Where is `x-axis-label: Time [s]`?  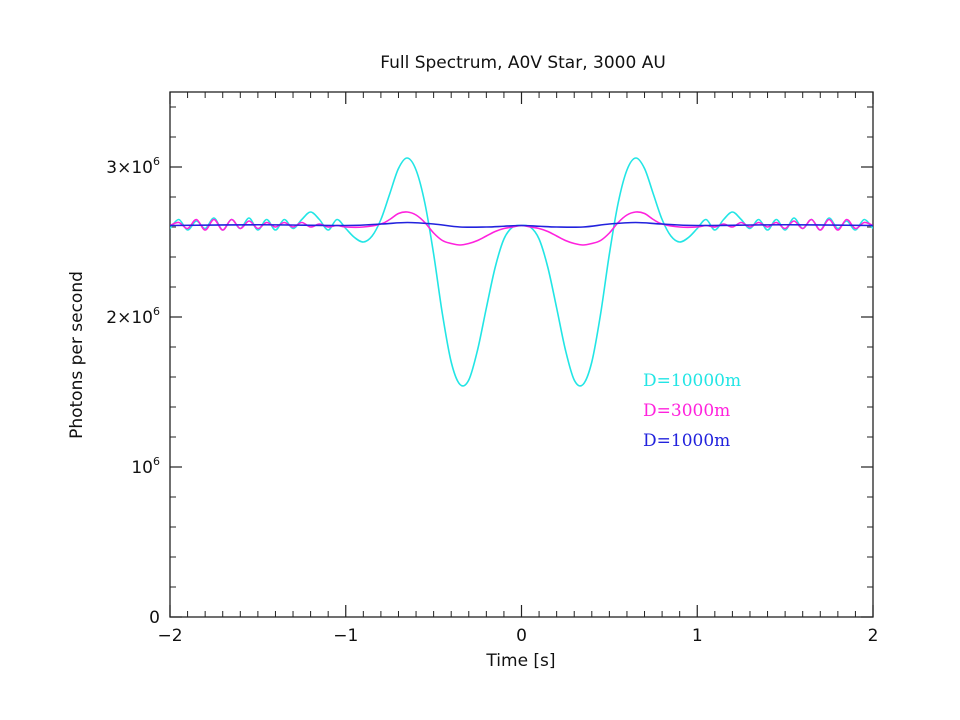
x-axis-label: Time [s] is located at coordinates (520, 661).